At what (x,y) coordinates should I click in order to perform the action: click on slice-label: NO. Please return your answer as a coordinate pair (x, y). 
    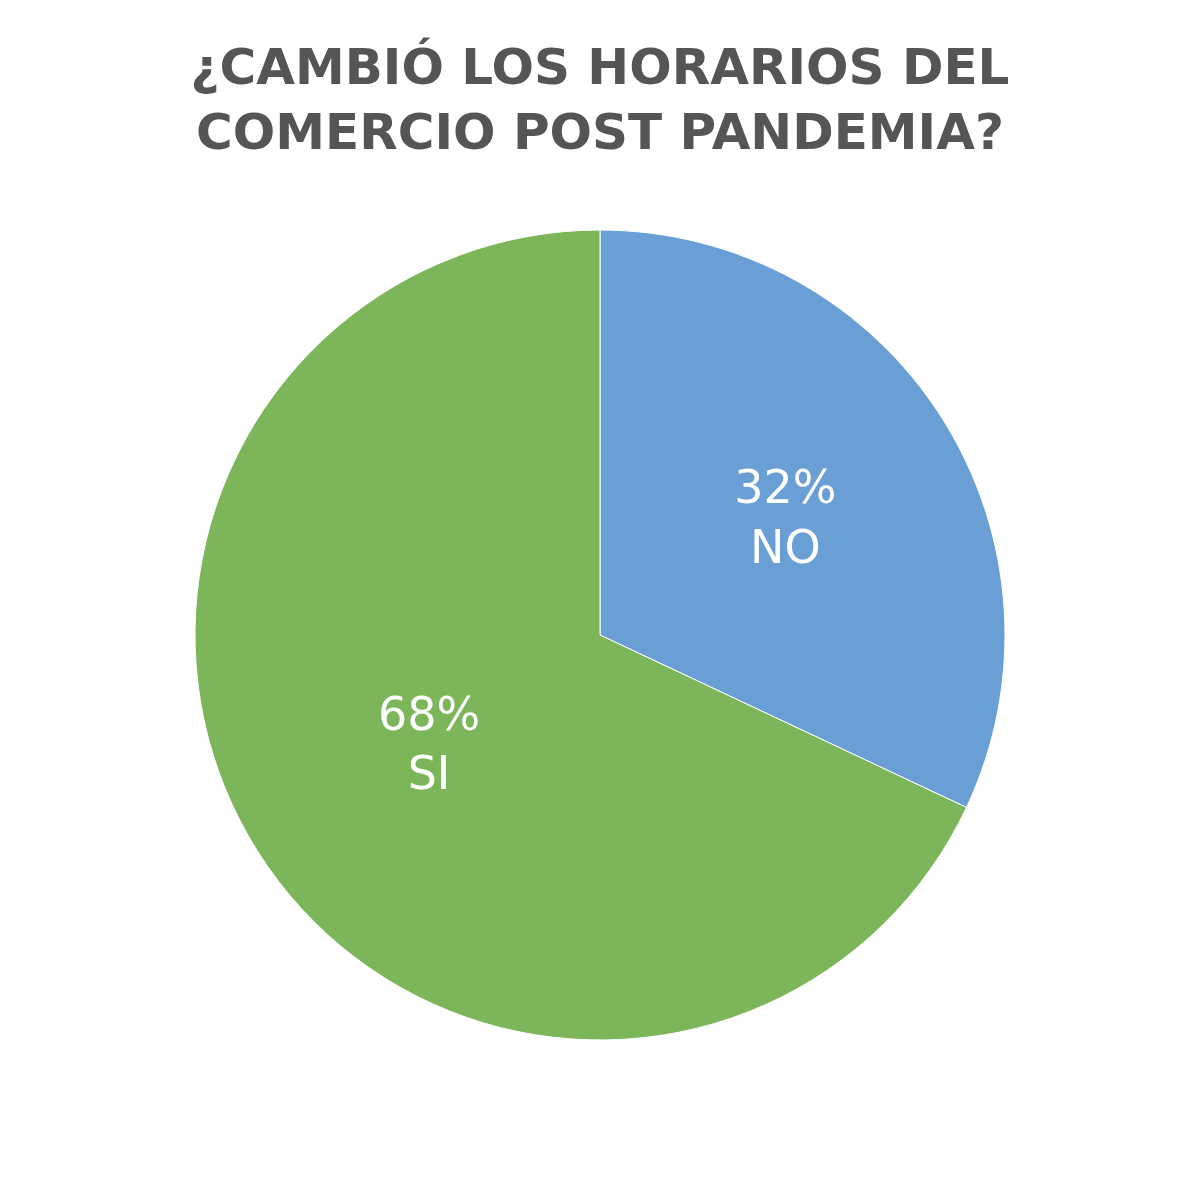
    Looking at the image, I should click on (785, 547).